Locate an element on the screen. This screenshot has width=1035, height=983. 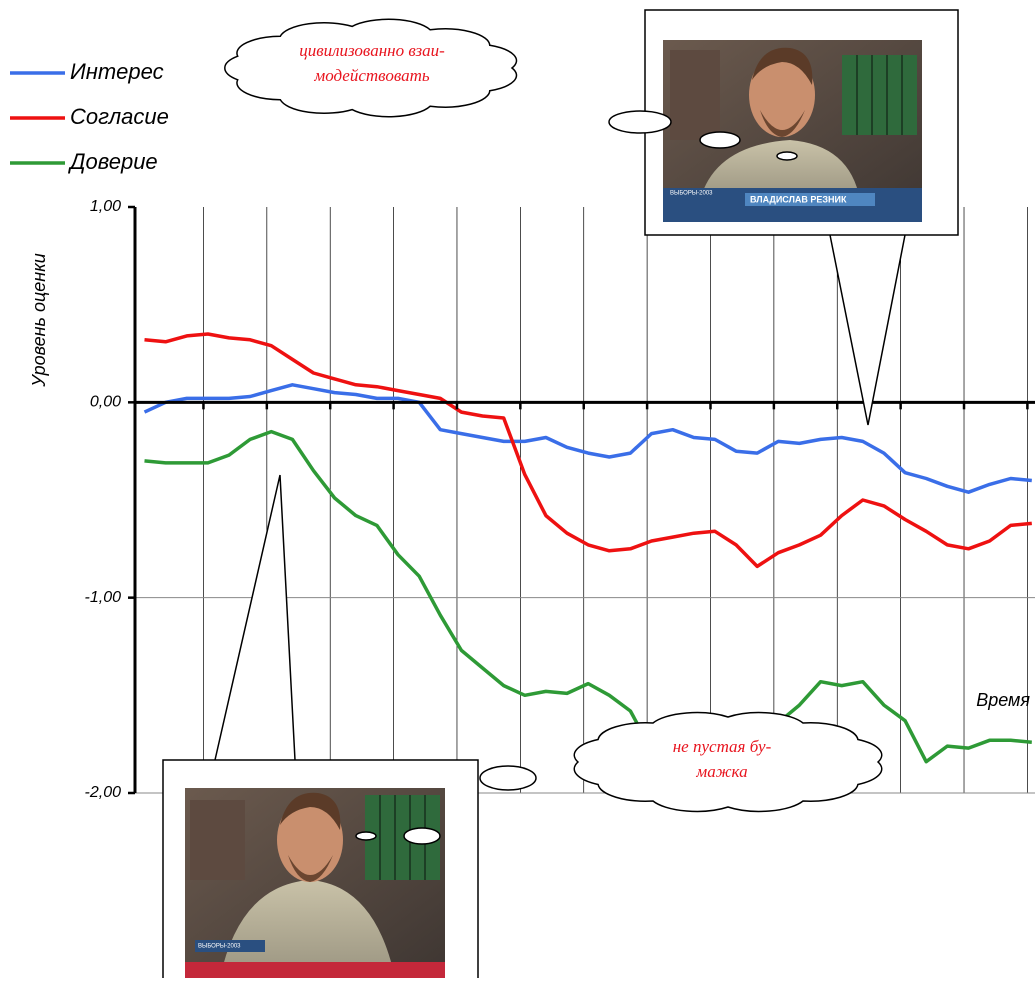
annotation: не пустая бу- is located at coordinates (722, 746).